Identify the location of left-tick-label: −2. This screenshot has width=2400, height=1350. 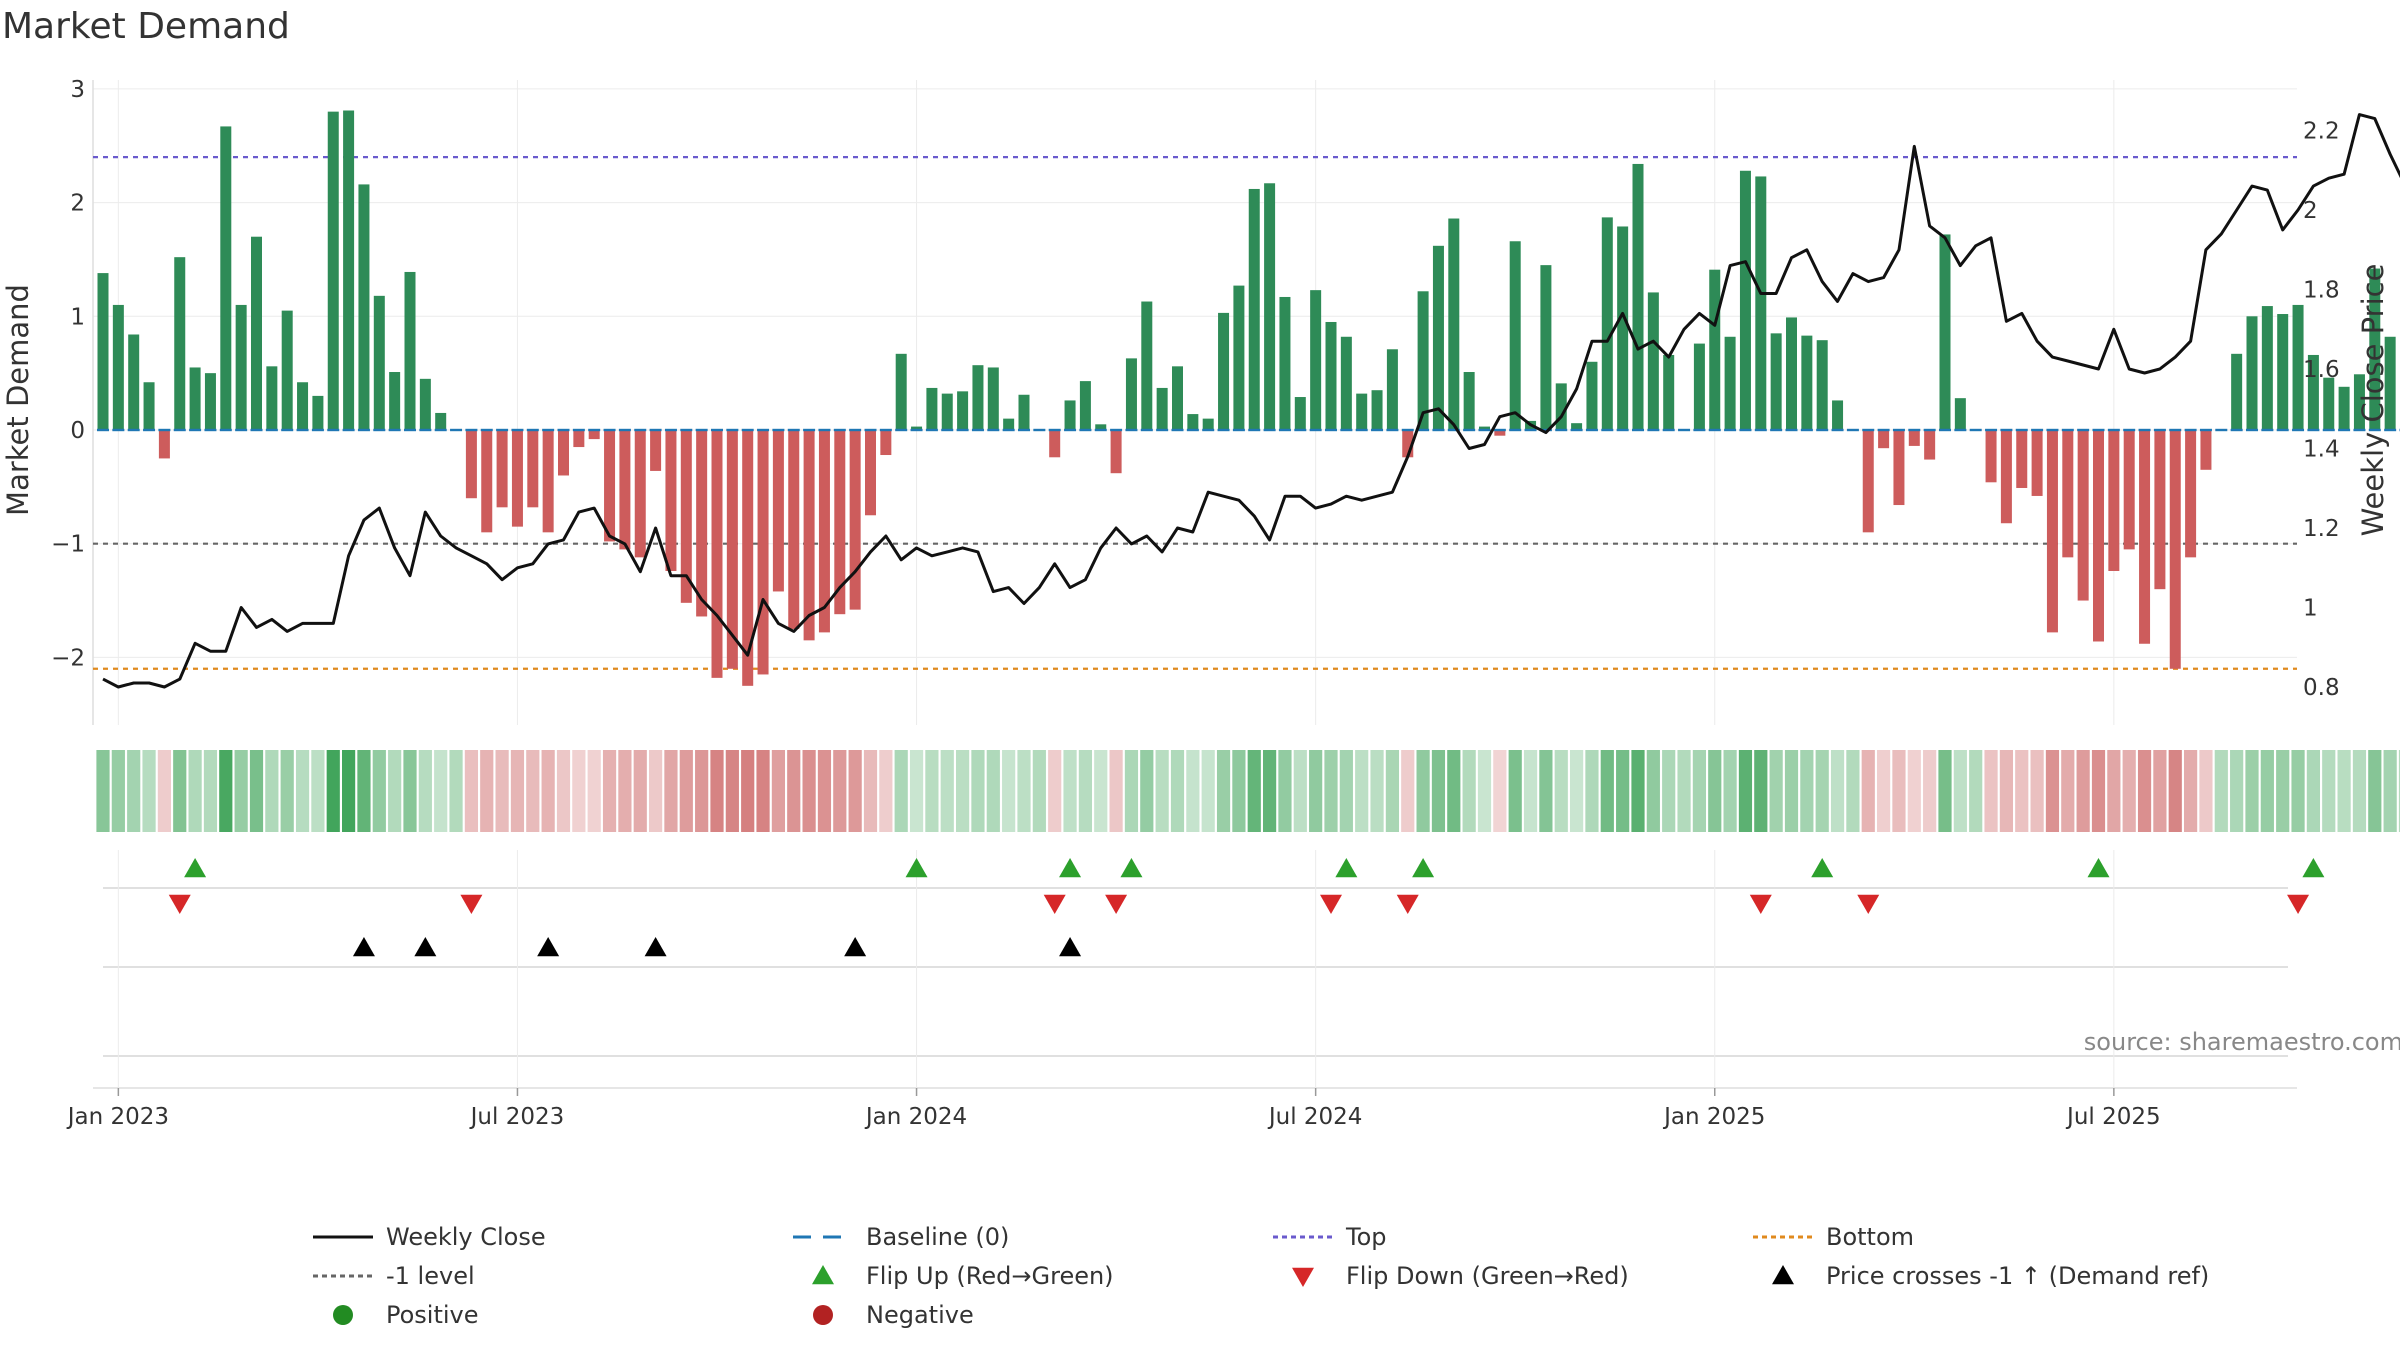
(68, 658).